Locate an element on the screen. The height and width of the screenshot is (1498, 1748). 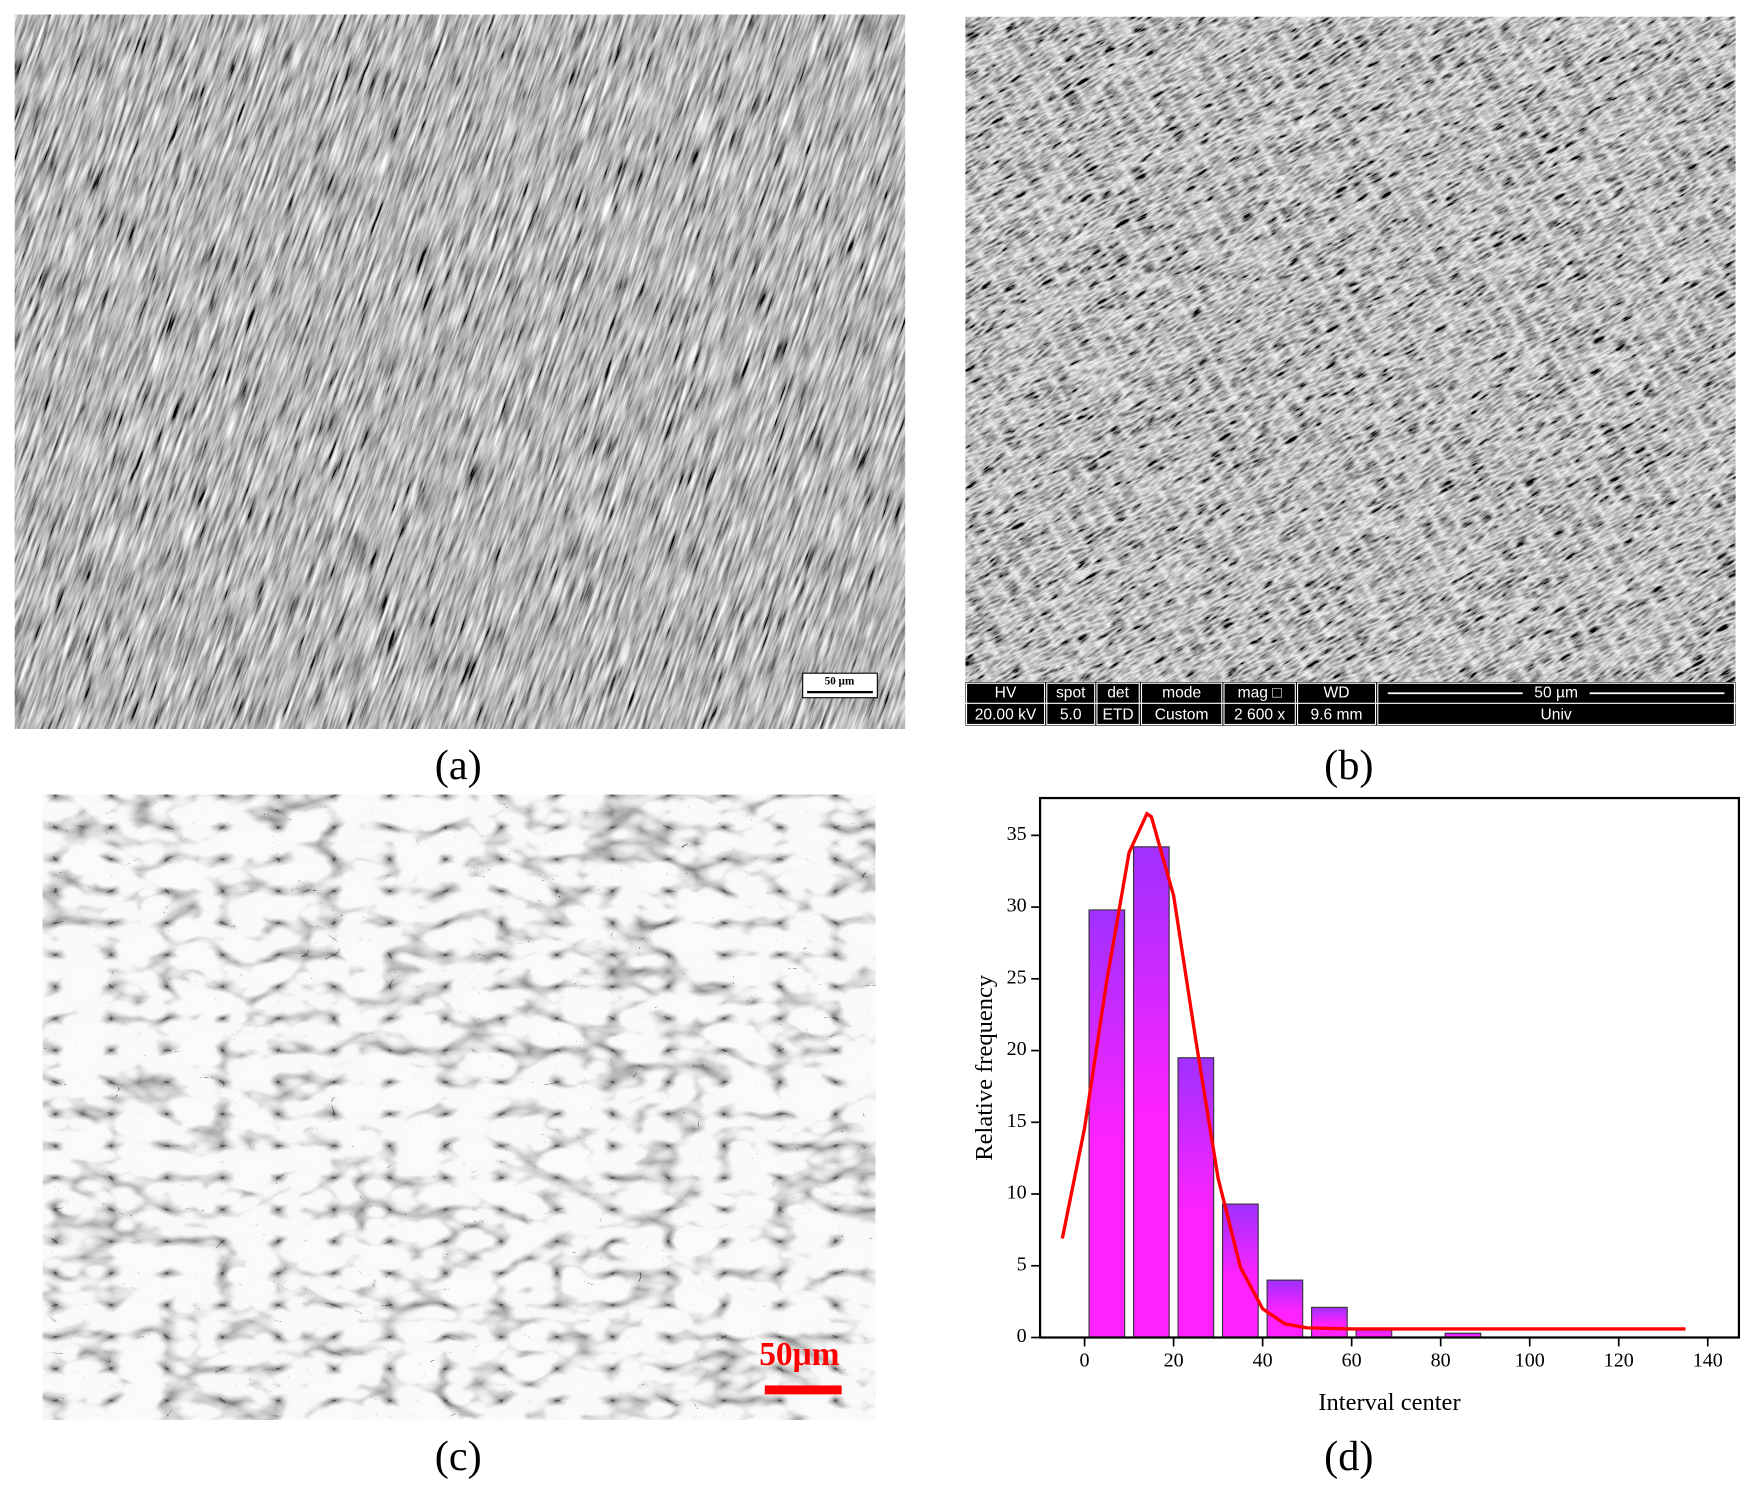
x-tick-label: 0 is located at coordinates (1085, 1361).